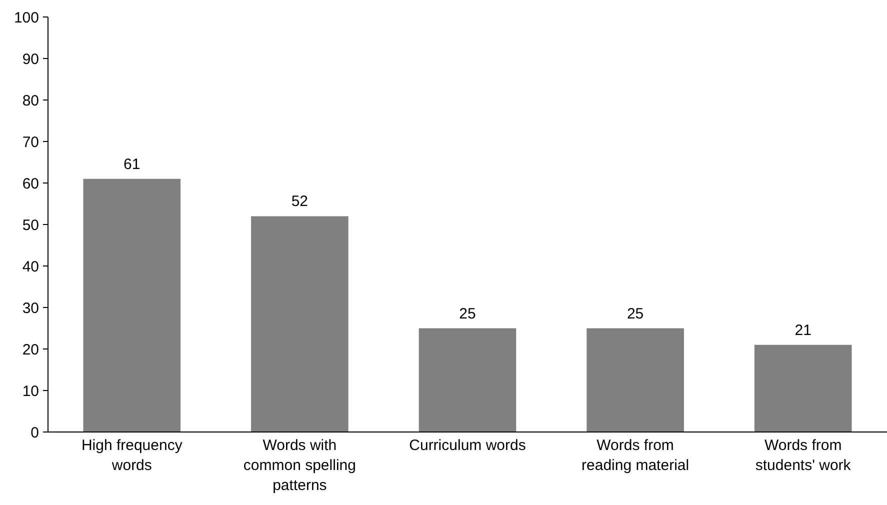 The image size is (887, 505). What do you see at coordinates (299, 465) in the screenshot?
I see `x-tick-label: Words with common spelling patterns` at bounding box center [299, 465].